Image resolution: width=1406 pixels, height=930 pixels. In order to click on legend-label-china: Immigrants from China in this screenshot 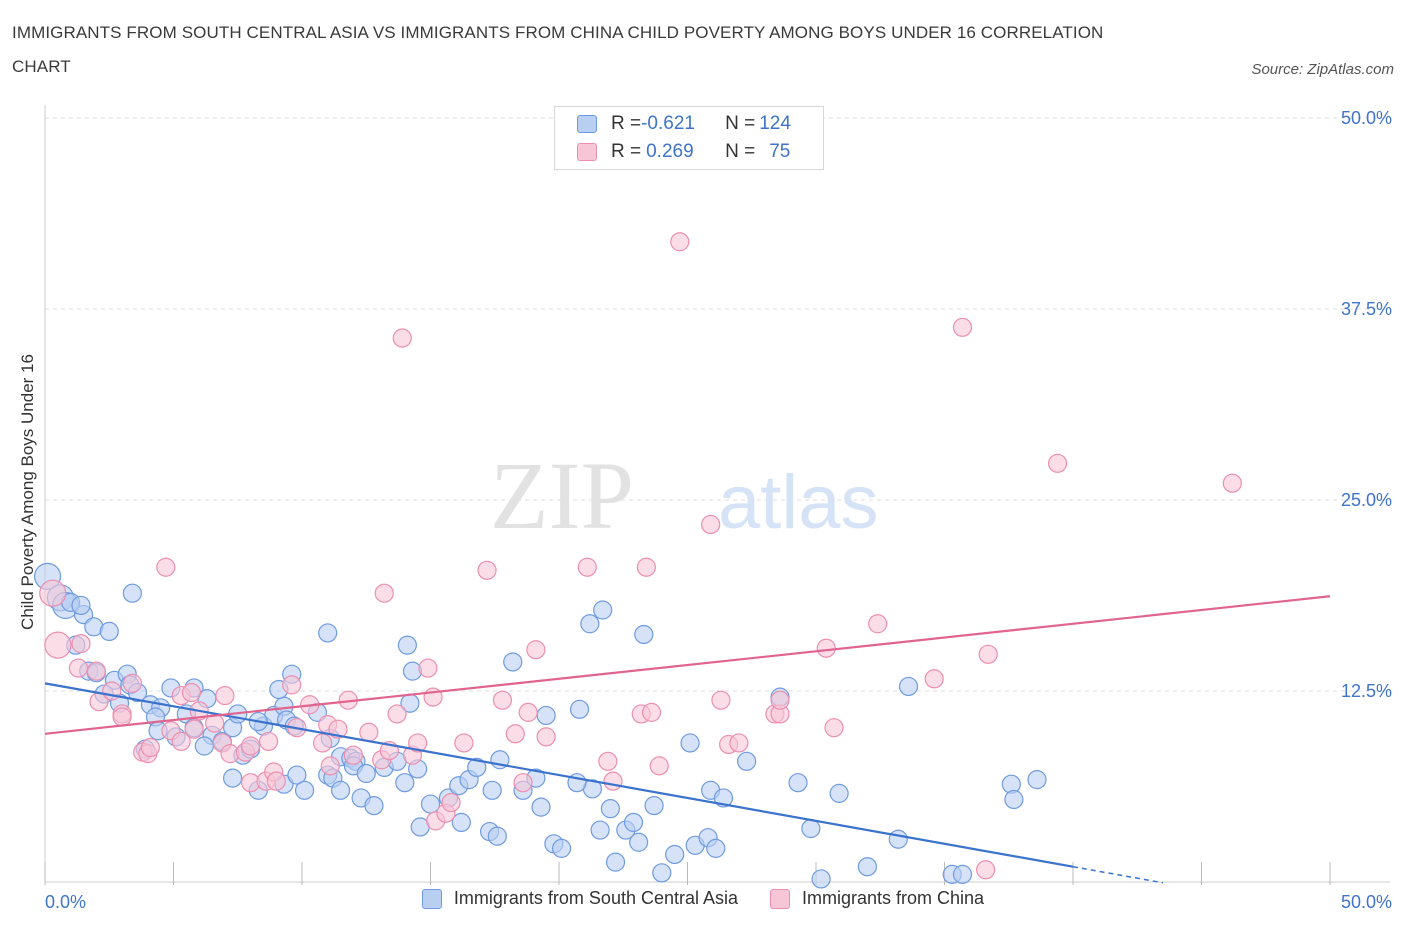, I will do `click(893, 898)`.